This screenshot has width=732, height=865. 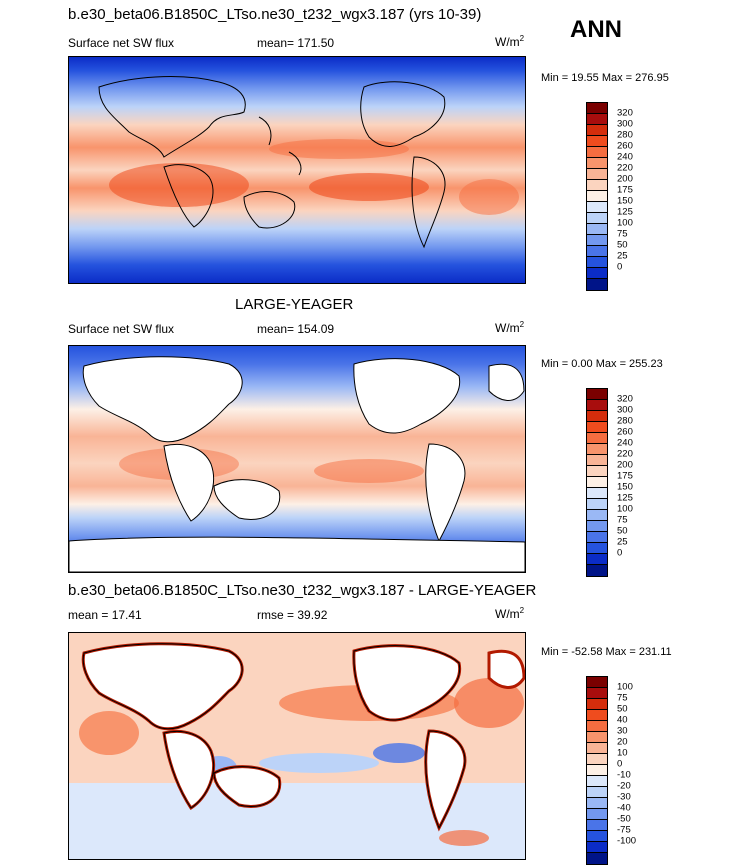 I want to click on colorbar-tick-label: -40, so click(x=624, y=808).